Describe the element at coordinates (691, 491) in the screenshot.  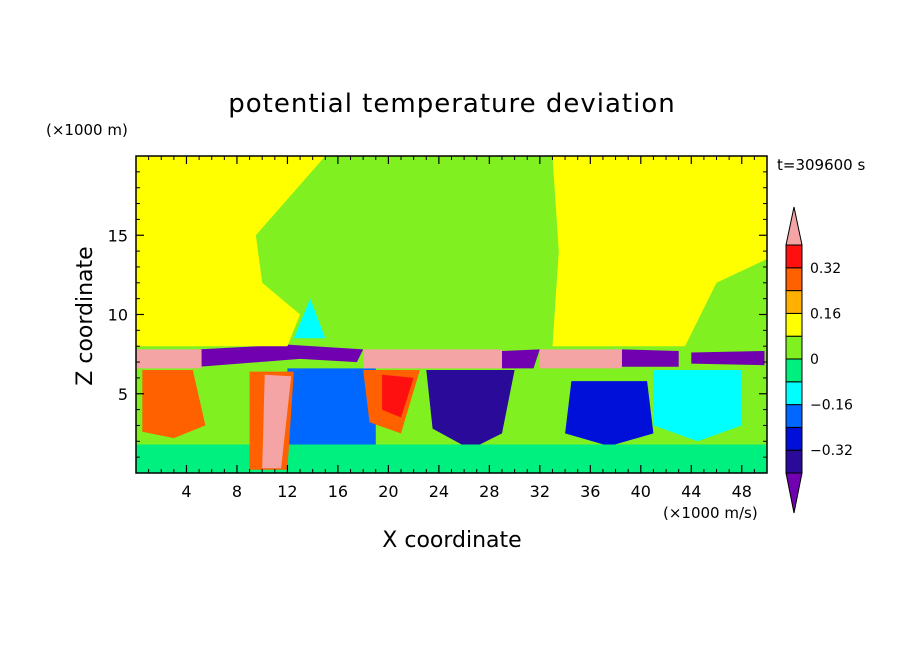
I see `x-tick-label-44: 44` at that location.